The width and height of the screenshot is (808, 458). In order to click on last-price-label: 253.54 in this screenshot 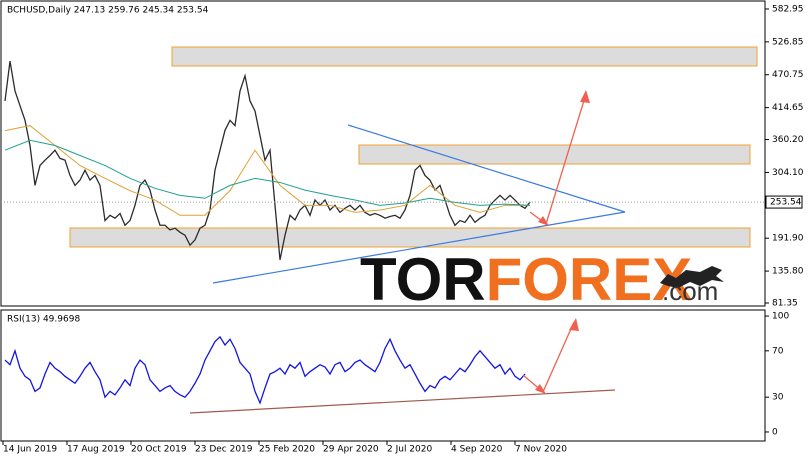, I will do `click(786, 203)`.